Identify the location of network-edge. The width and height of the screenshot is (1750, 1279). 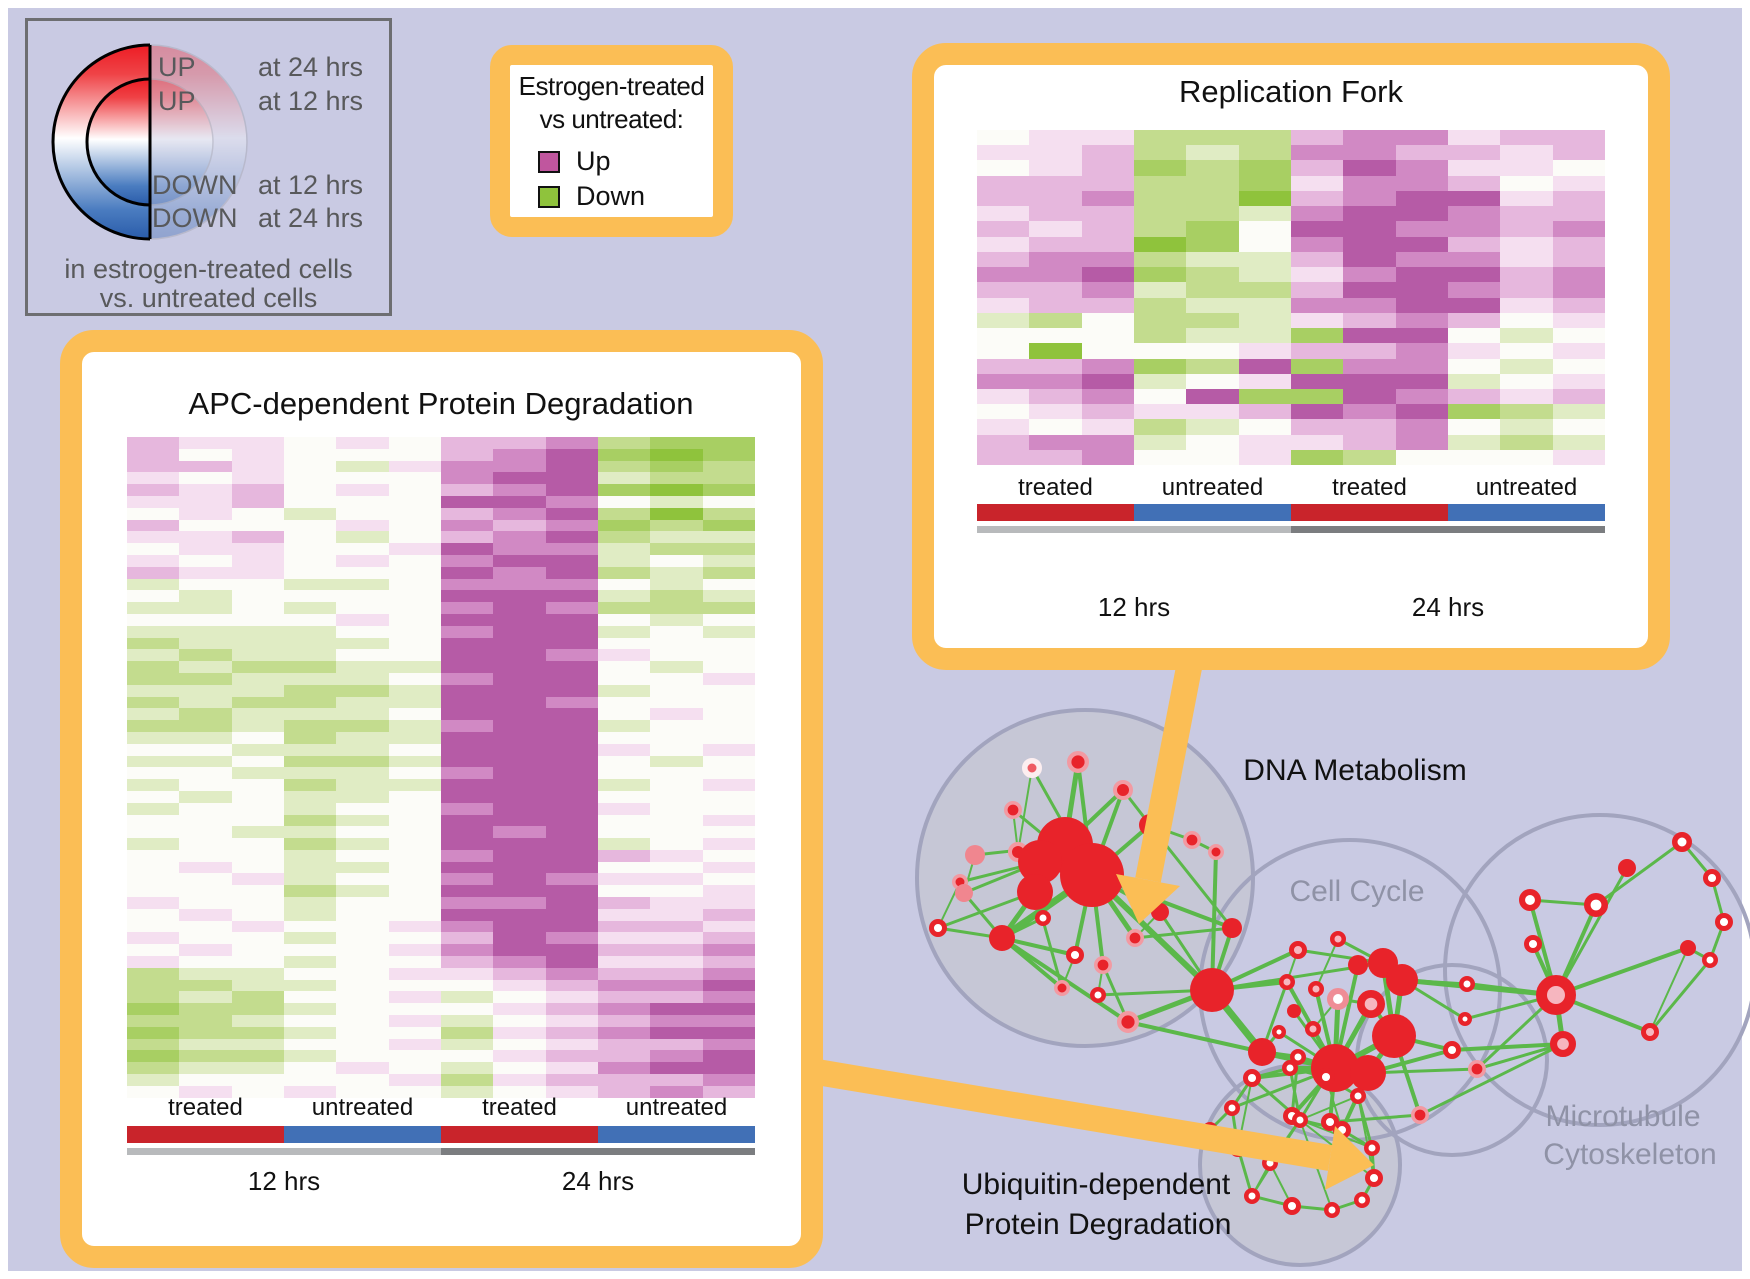
(1025, 810).